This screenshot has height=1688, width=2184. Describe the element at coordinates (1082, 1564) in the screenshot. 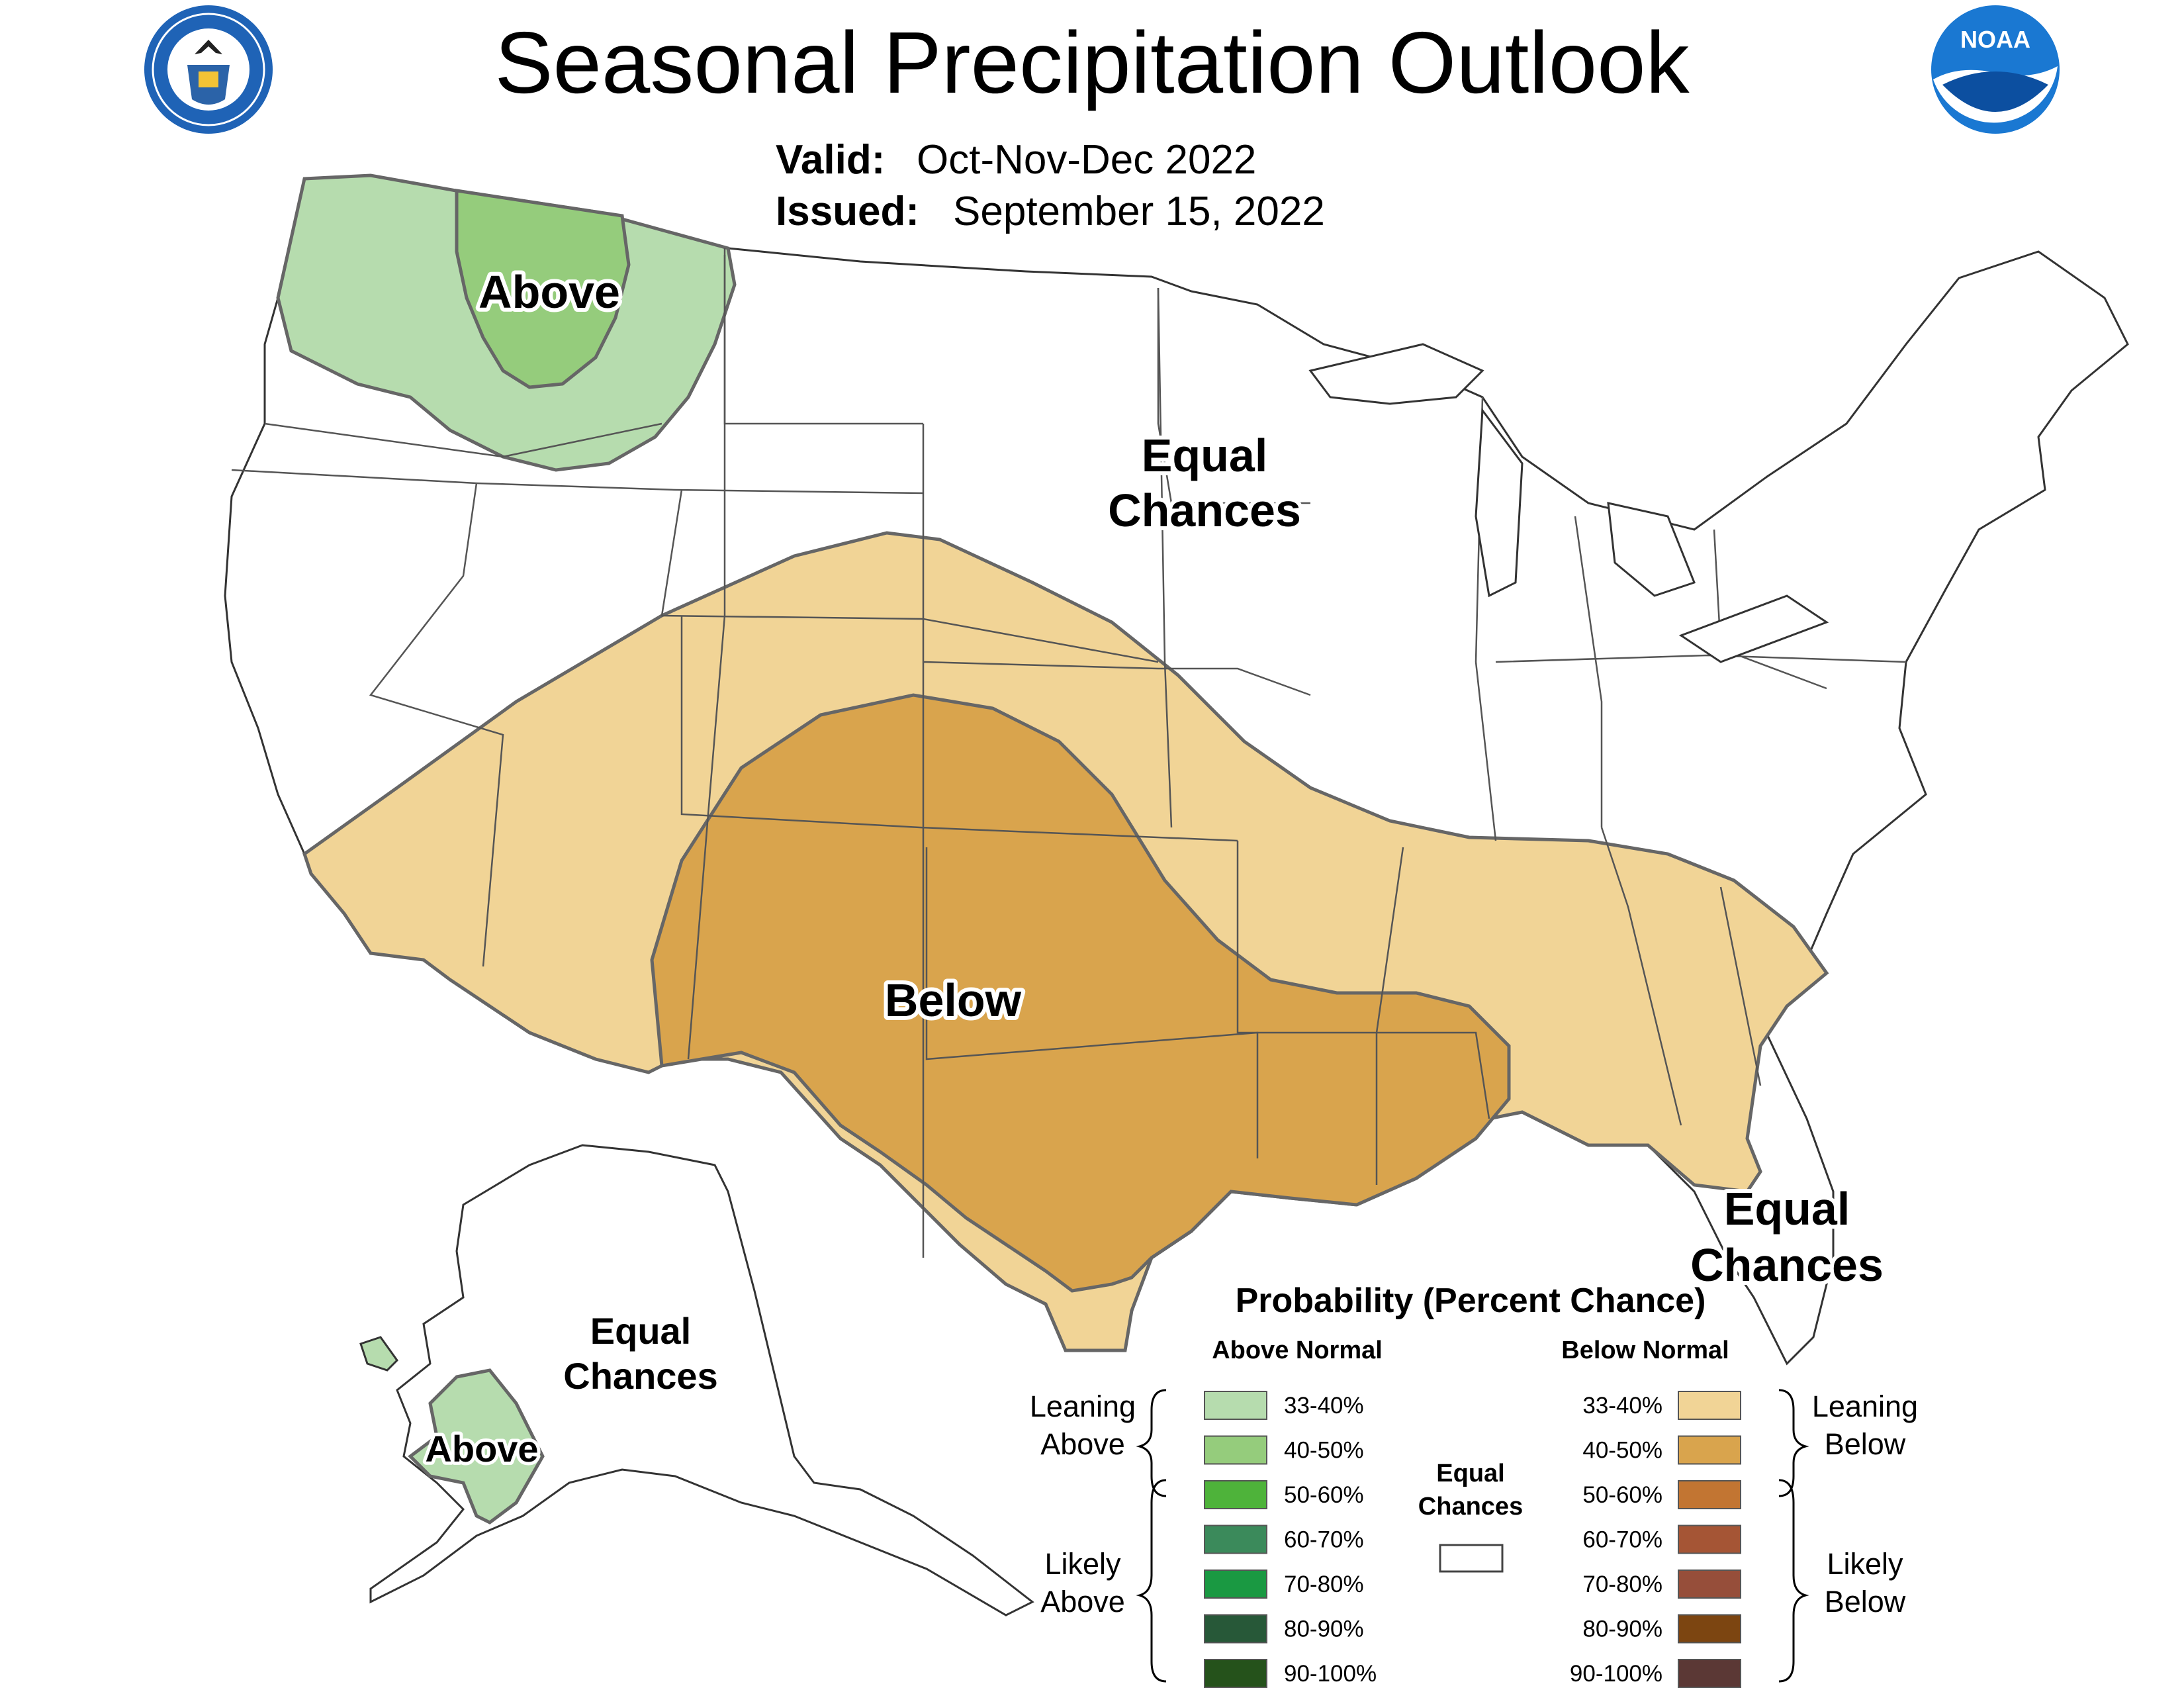

I see `legend-likely-above-1: Likely` at that location.